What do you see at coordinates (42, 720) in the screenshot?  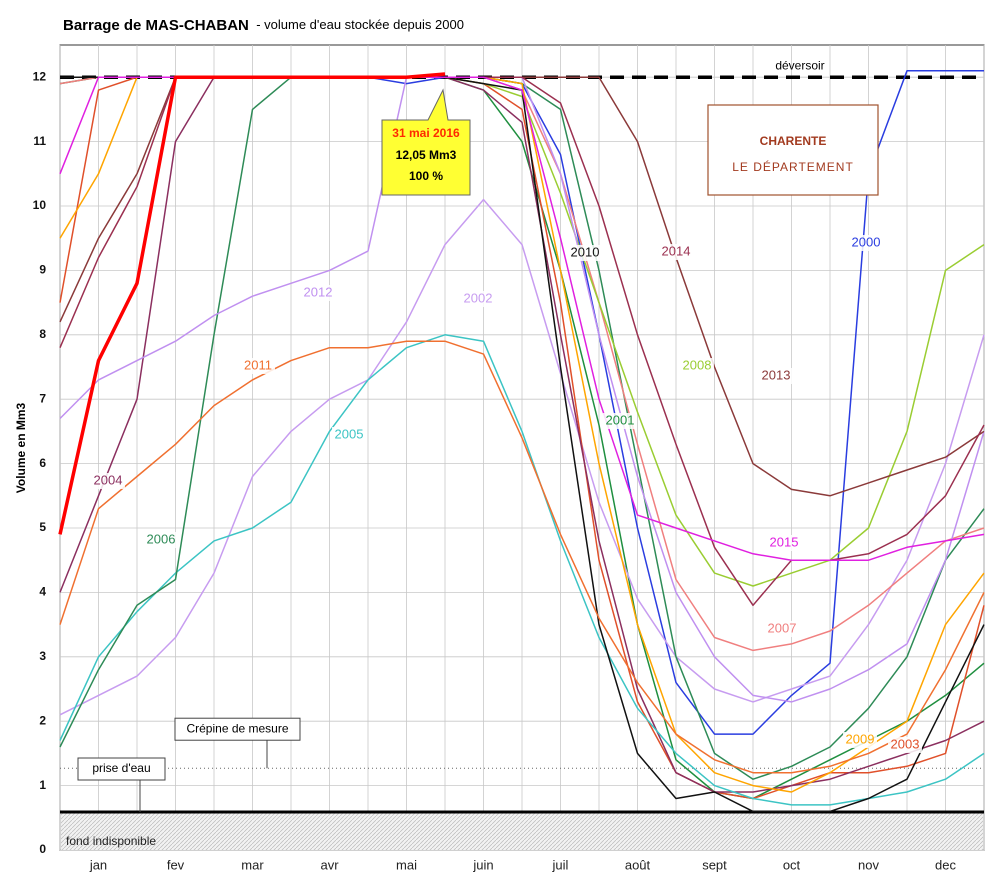 I see `y-tick-label: 2` at bounding box center [42, 720].